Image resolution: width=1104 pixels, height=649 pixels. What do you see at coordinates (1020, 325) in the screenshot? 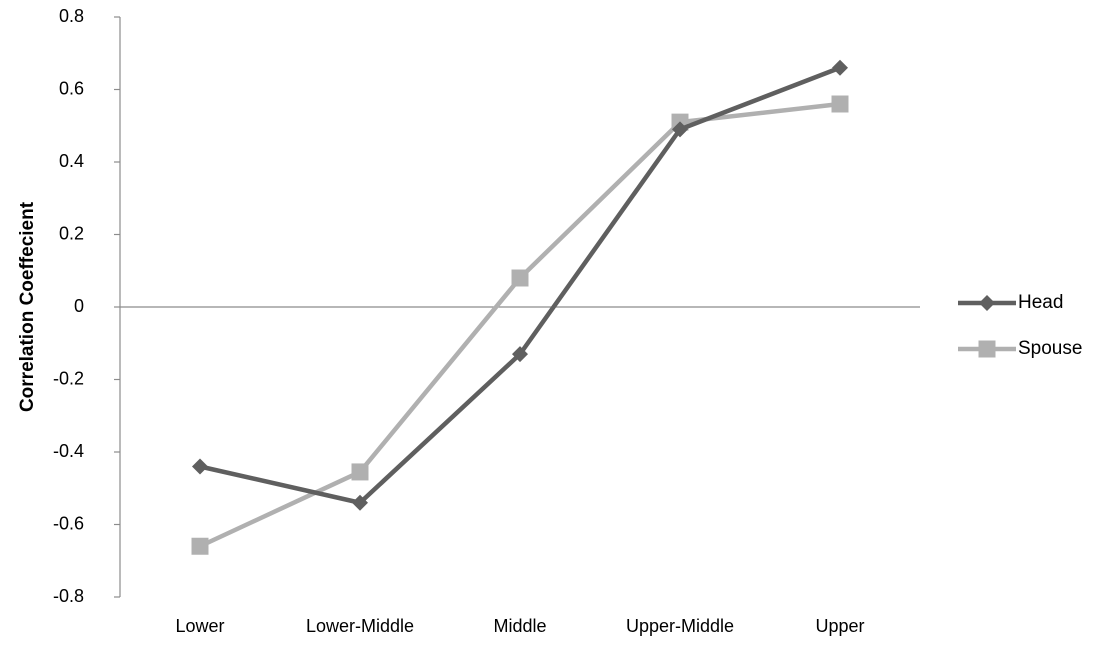
I see `legend: Head Spouse` at bounding box center [1020, 325].